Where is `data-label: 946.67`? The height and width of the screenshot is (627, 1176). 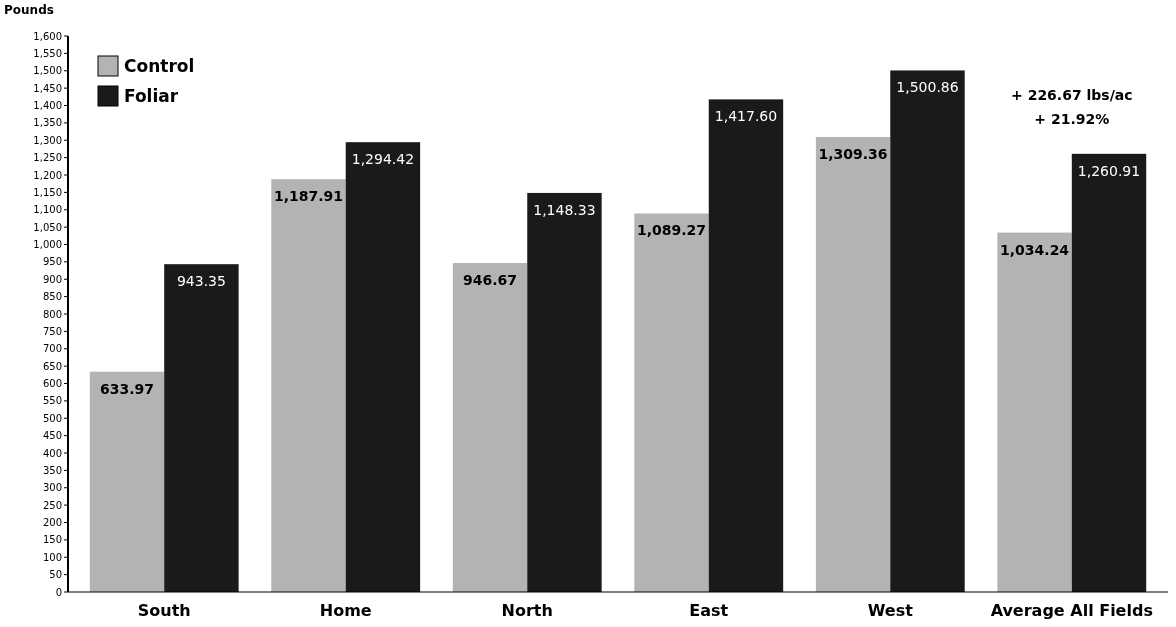 data-label: 946.67 is located at coordinates (490, 280).